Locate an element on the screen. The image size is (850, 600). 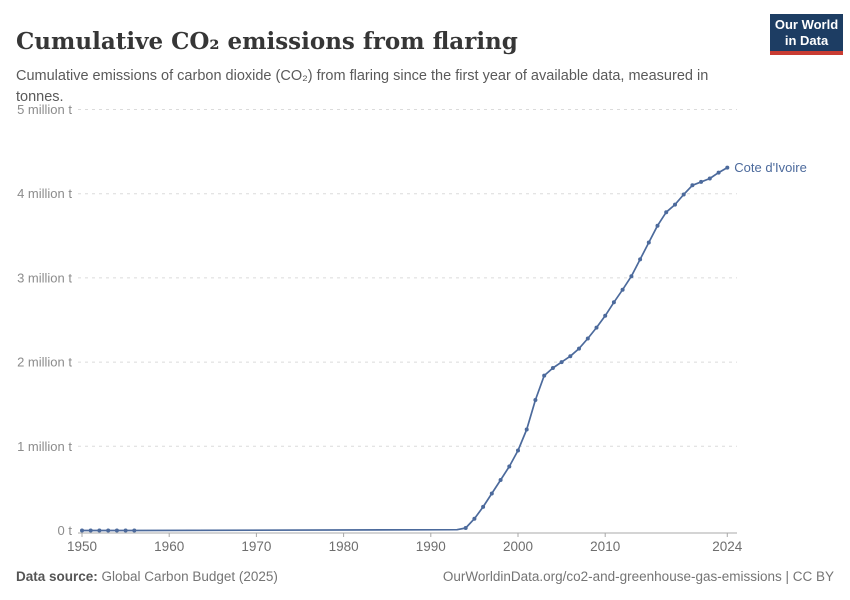
y-axis-tick-label: 0 t is located at coordinates (65, 530).